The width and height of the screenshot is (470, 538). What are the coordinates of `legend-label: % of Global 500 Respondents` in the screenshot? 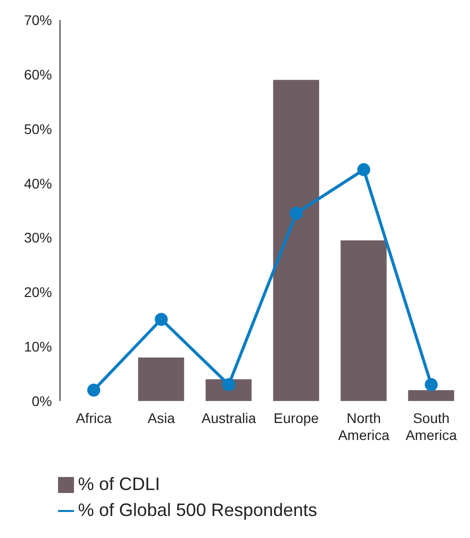 It's located at (198, 510).